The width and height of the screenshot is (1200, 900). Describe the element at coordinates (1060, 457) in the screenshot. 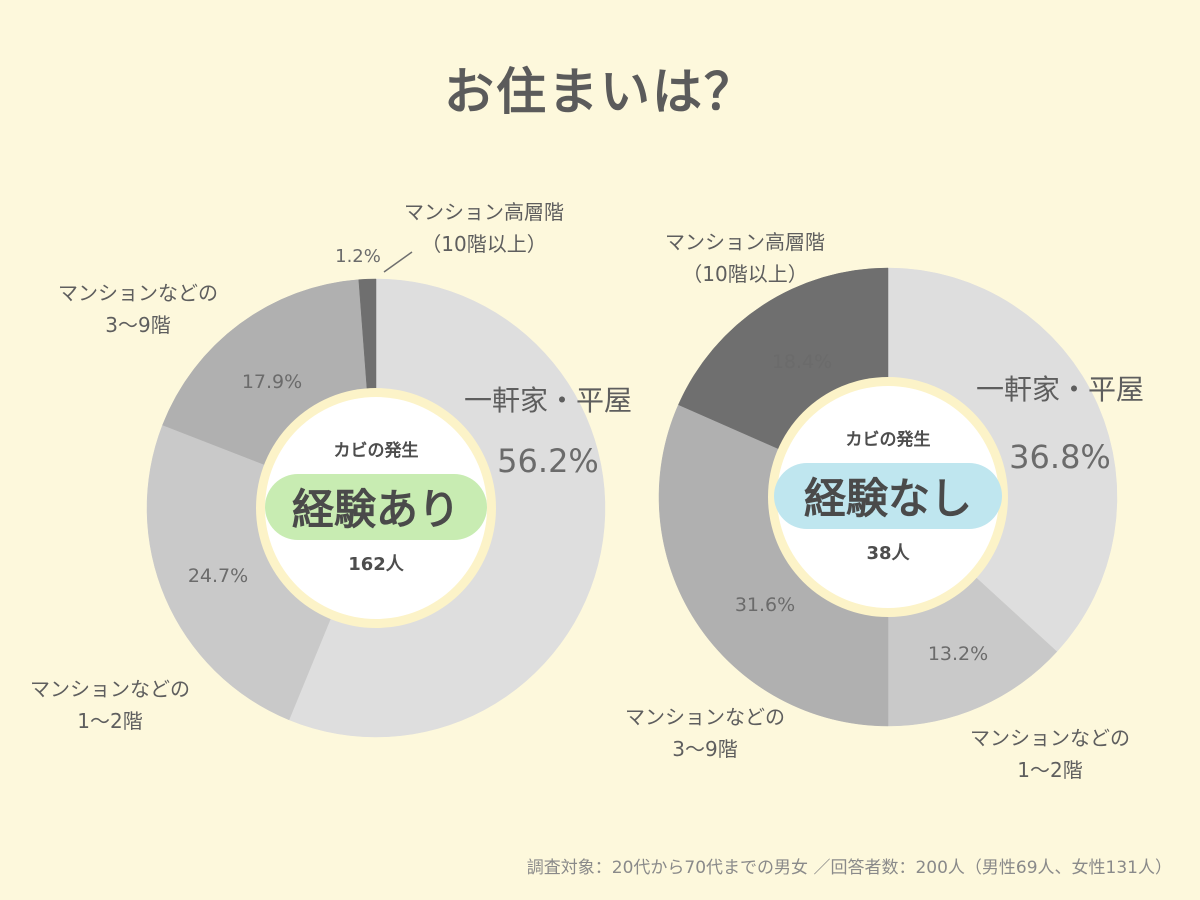

I see `slice-value-label: 36.8%` at that location.